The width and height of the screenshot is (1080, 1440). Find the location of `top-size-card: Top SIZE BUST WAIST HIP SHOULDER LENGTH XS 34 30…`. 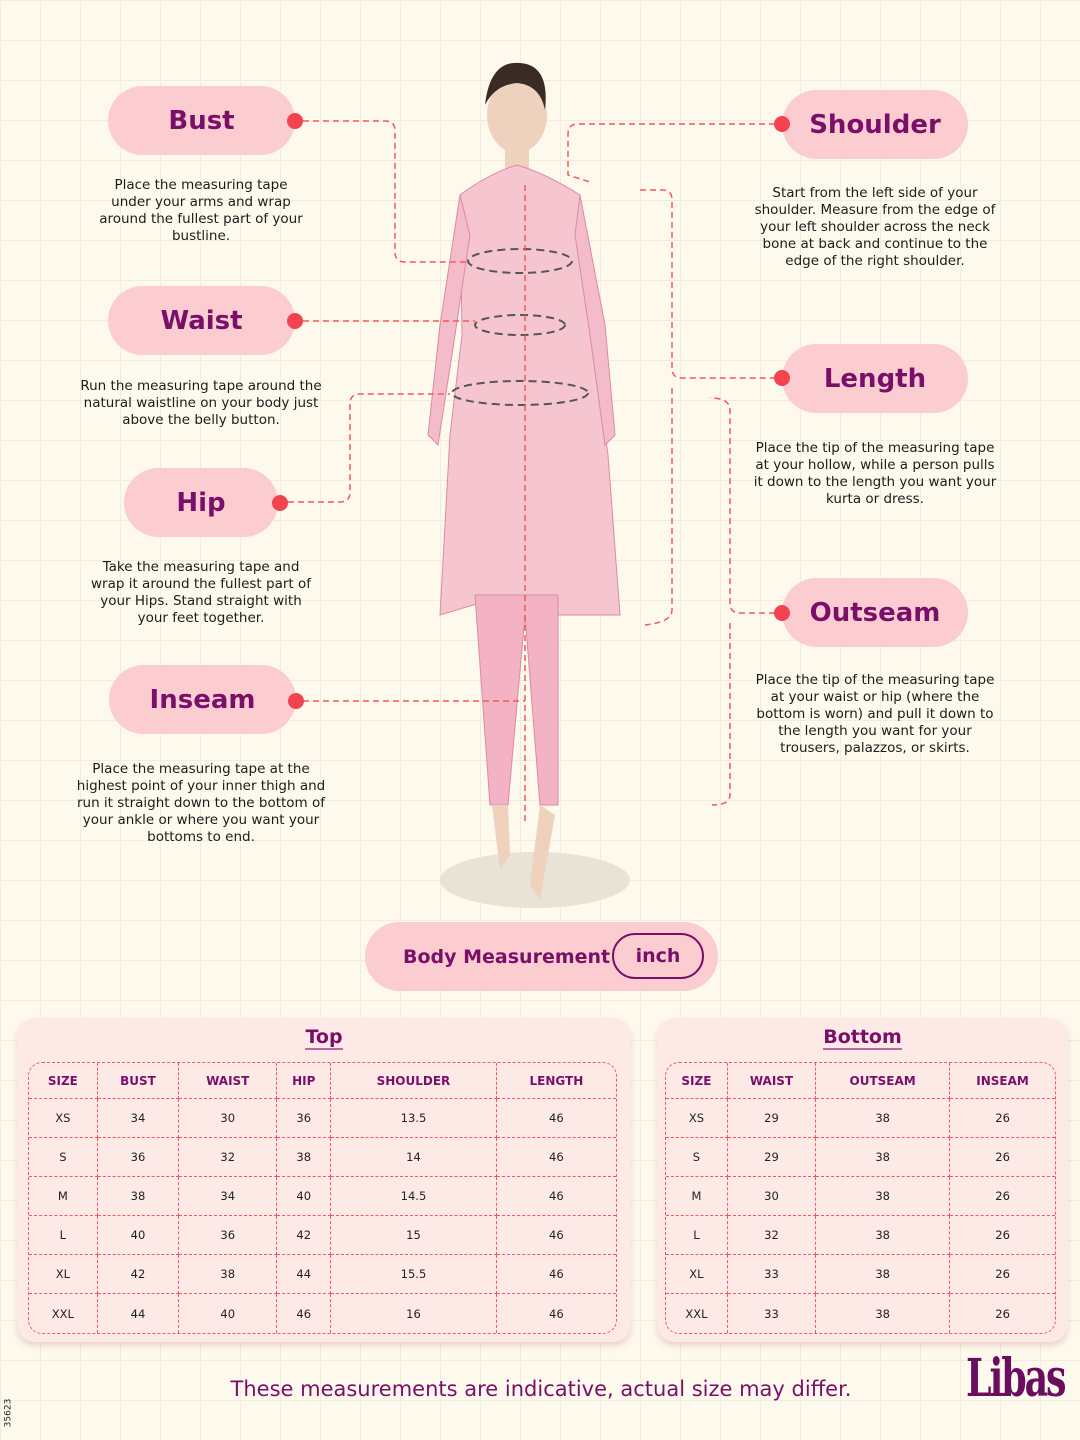

top-size-card: Top SIZE BUST WAIST HIP SHOULDER LENGTH XS 34 30… is located at coordinates (324, 1180).